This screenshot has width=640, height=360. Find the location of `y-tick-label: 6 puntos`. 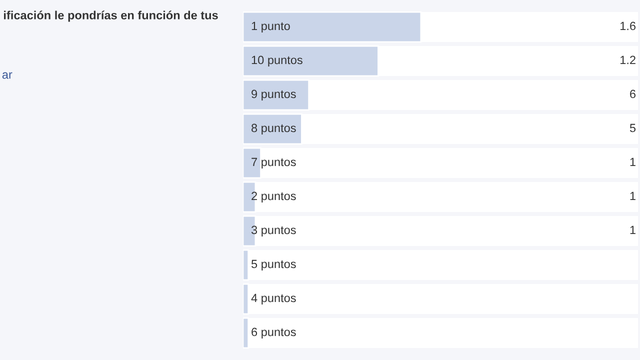

y-tick-label: 6 puntos is located at coordinates (274, 333).